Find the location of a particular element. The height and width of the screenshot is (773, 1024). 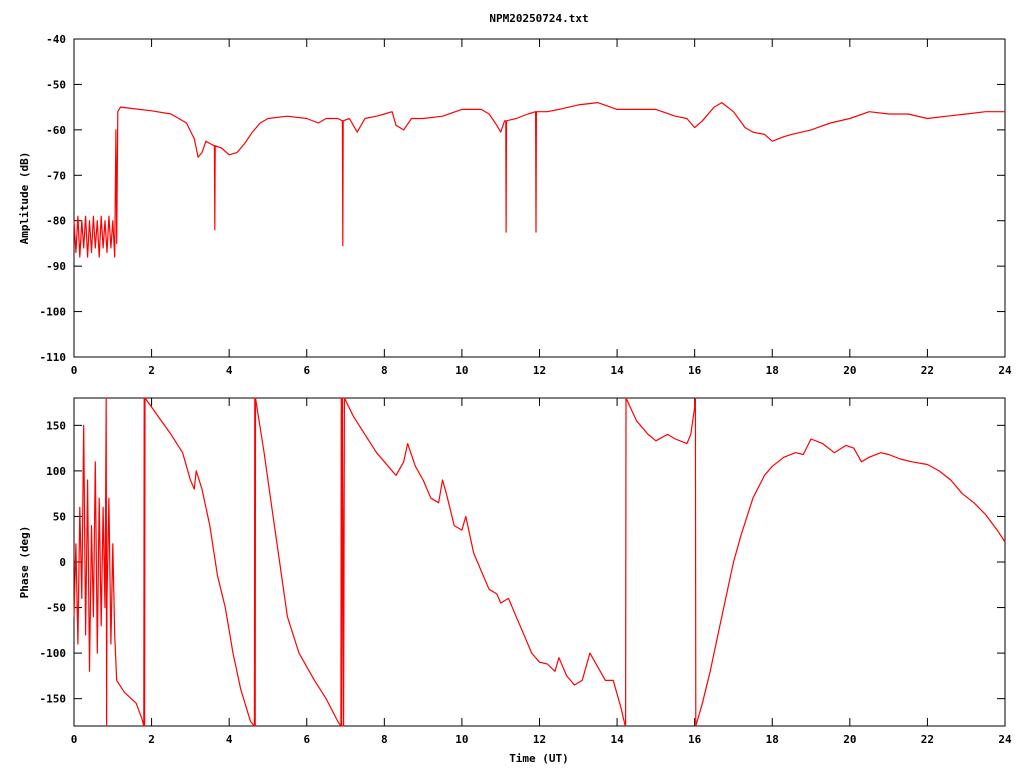

phase-x-tick-label: 14 is located at coordinates (617, 739).